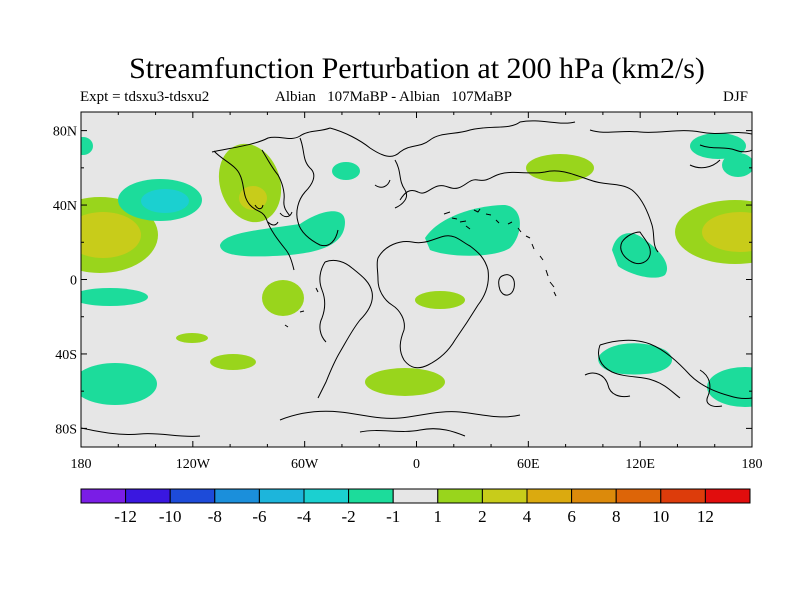 The width and height of the screenshot is (800, 600). What do you see at coordinates (393, 516) in the screenshot?
I see `colorbar-label: -1` at bounding box center [393, 516].